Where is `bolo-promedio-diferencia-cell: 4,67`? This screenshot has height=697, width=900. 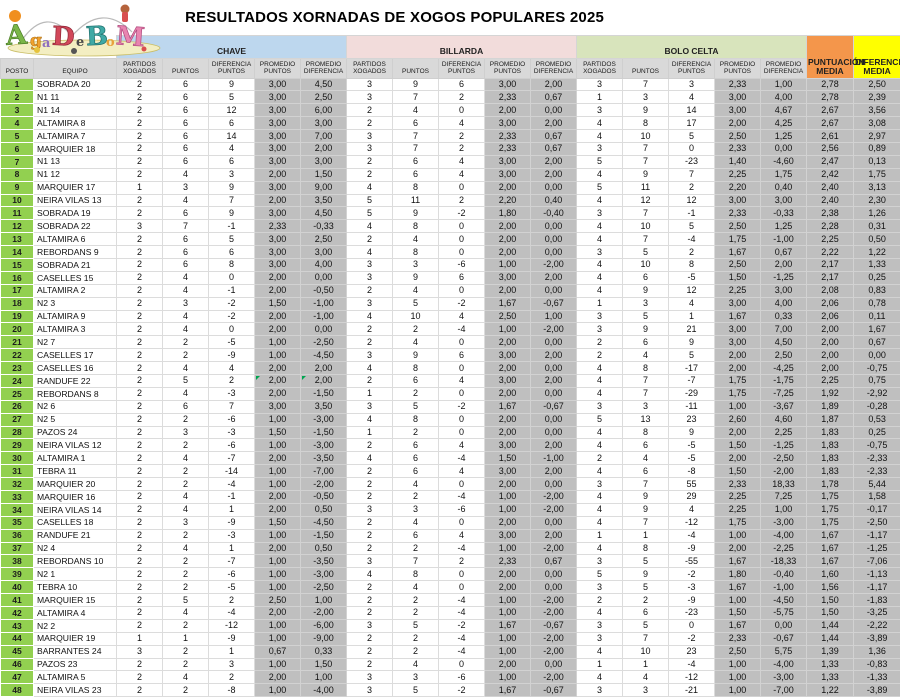 bolo-promedio-diferencia-cell: 4,67 is located at coordinates (783, 110).